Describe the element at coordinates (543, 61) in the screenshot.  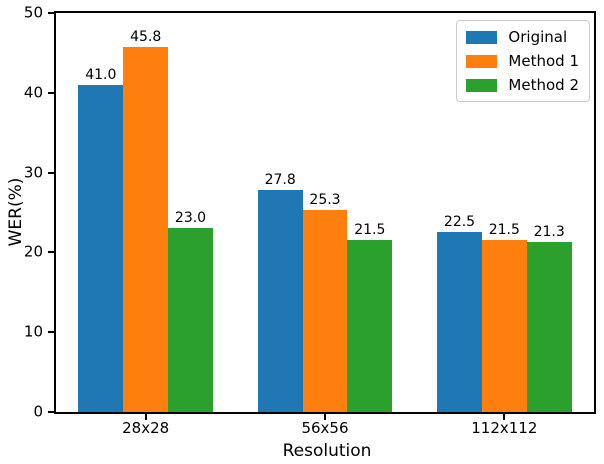
I see `legend-label: Method 1` at that location.